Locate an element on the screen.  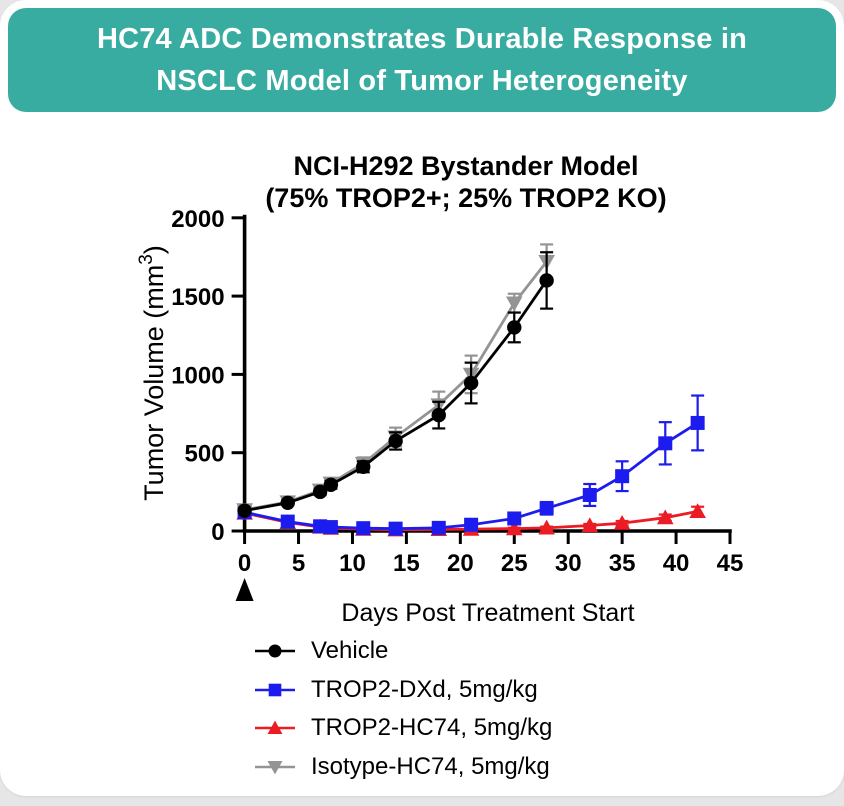
svg-text: 35 is located at coordinates (622, 563).